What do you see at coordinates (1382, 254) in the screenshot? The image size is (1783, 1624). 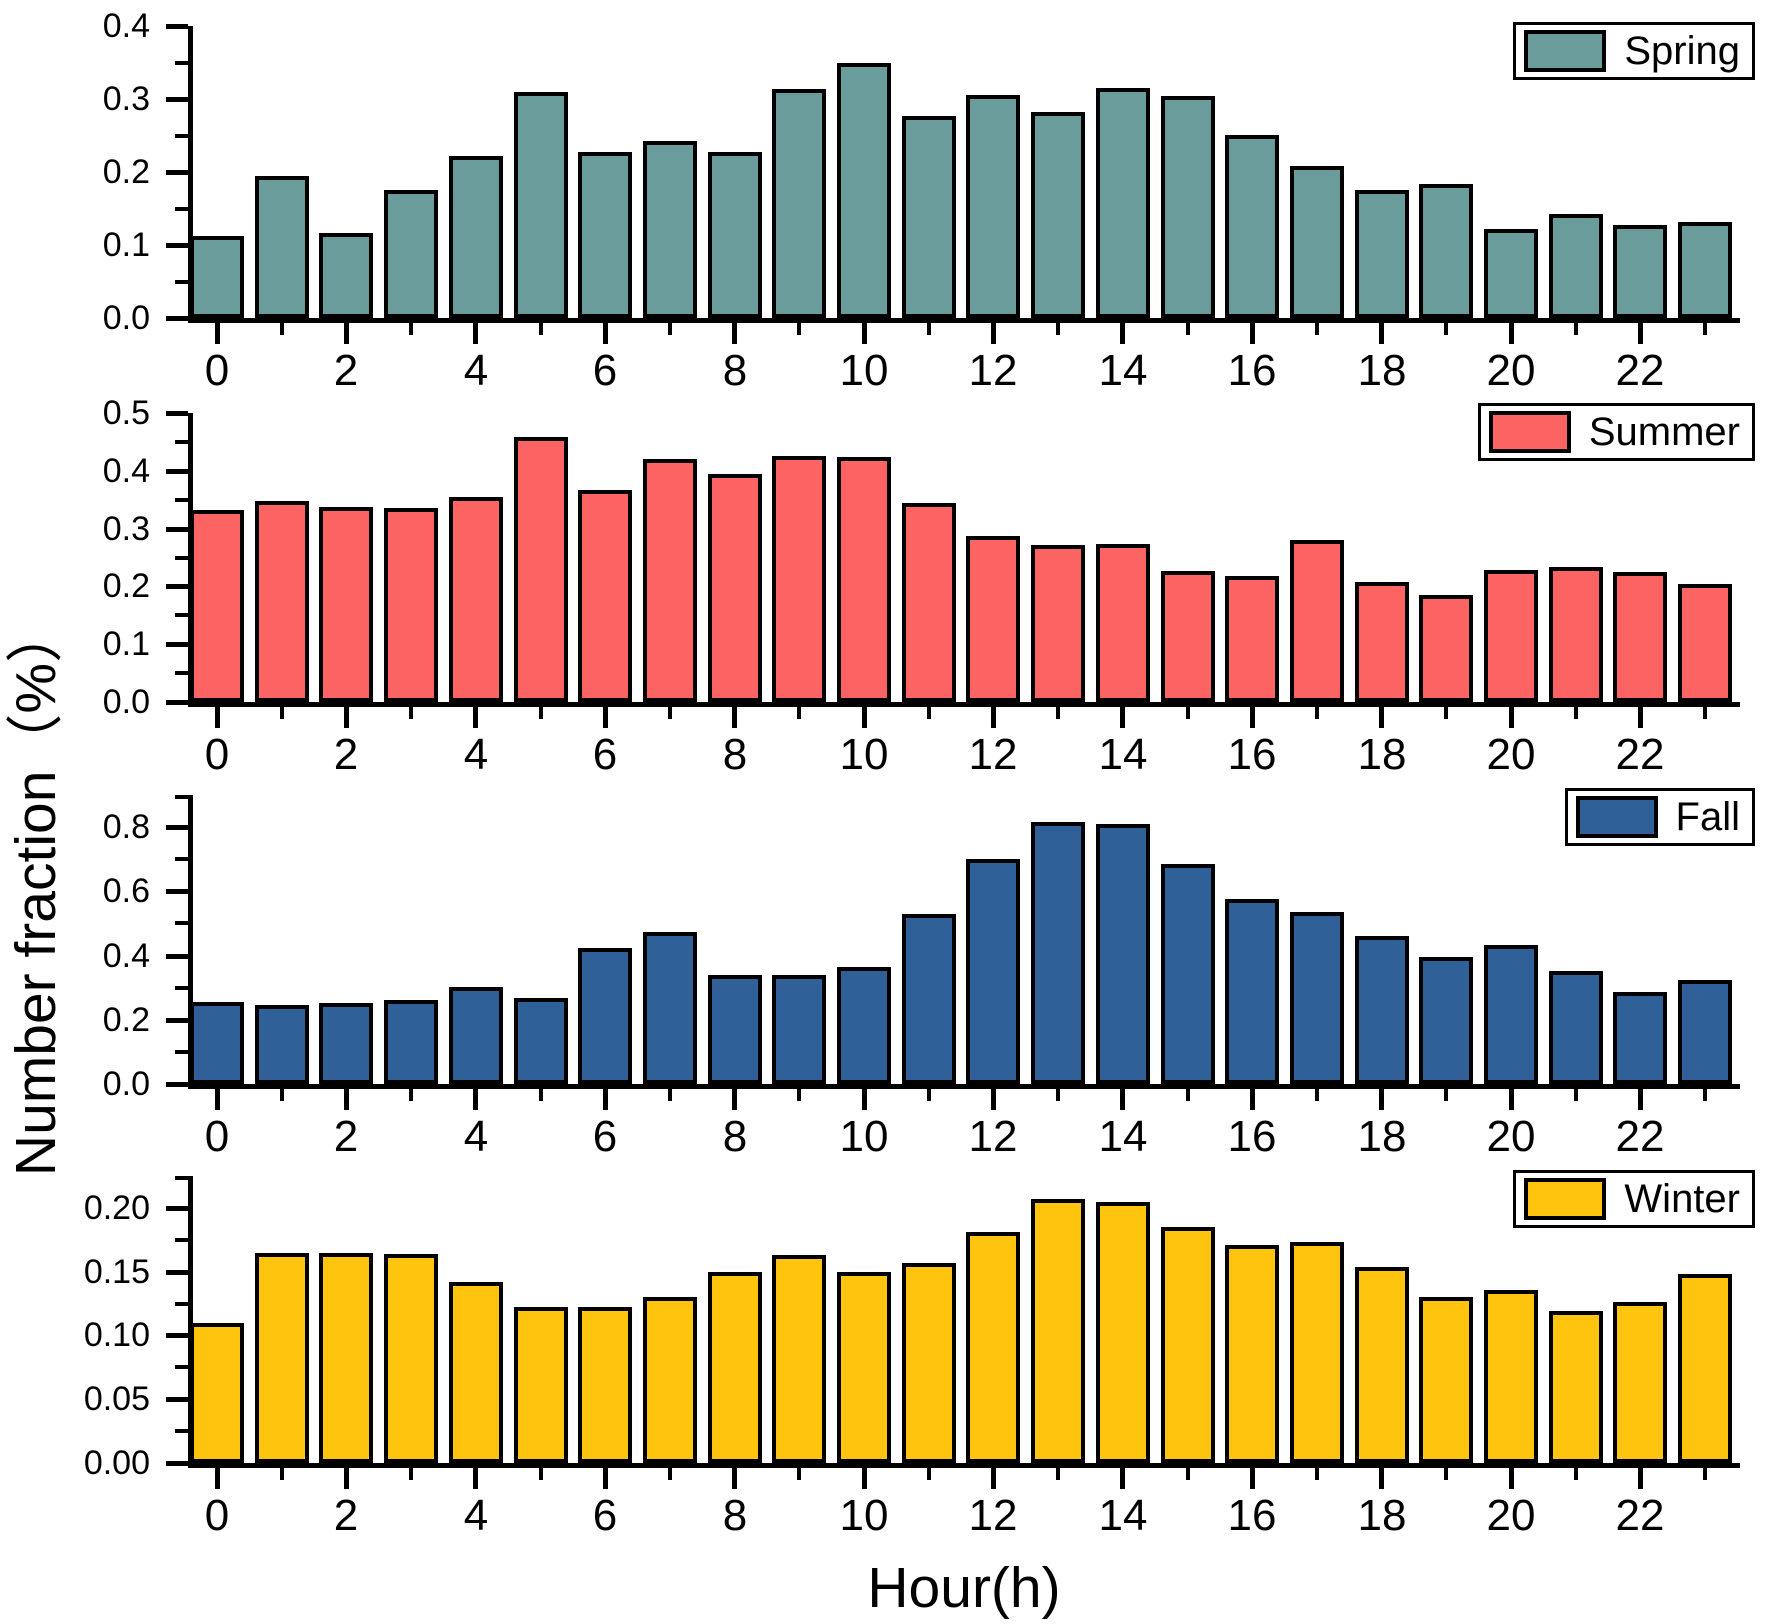 I see `bar-spring-h18` at bounding box center [1382, 254].